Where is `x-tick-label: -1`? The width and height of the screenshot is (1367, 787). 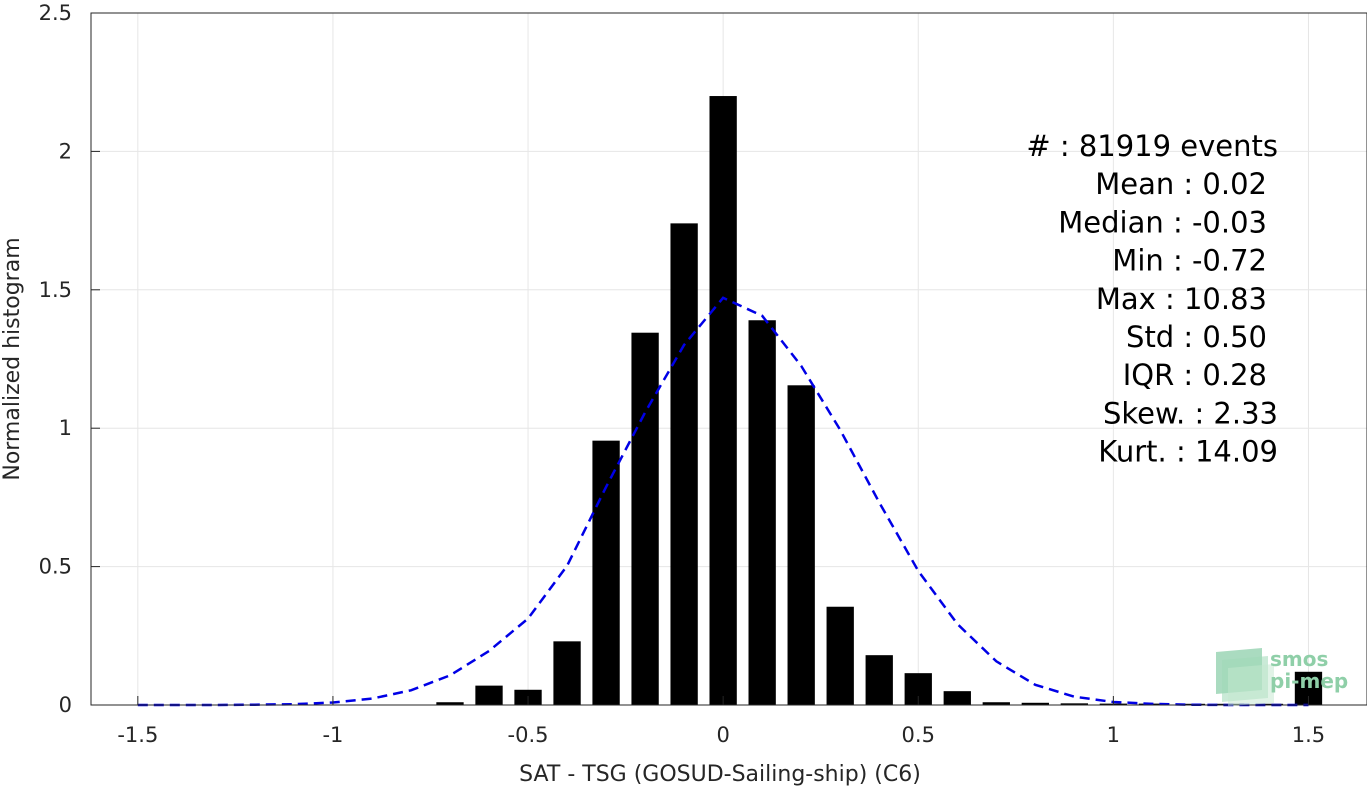
x-tick-label: -1 is located at coordinates (332, 735).